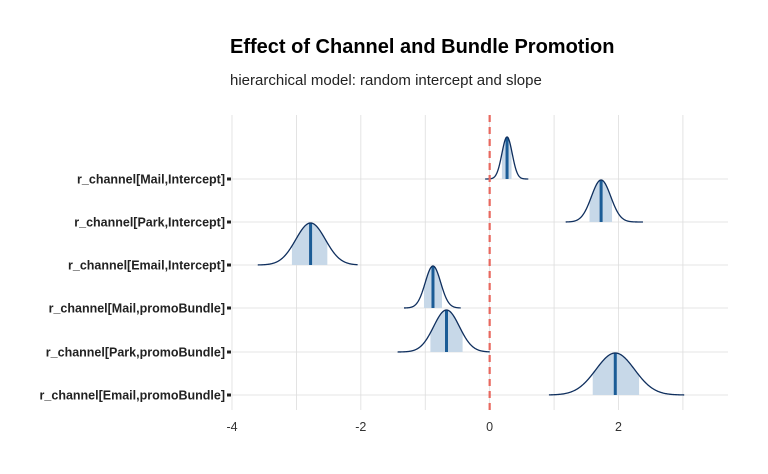 This screenshot has width=768, height=474. What do you see at coordinates (424, 427) in the screenshot?
I see `x-tick-labels: -4 -2 0 2` at bounding box center [424, 427].